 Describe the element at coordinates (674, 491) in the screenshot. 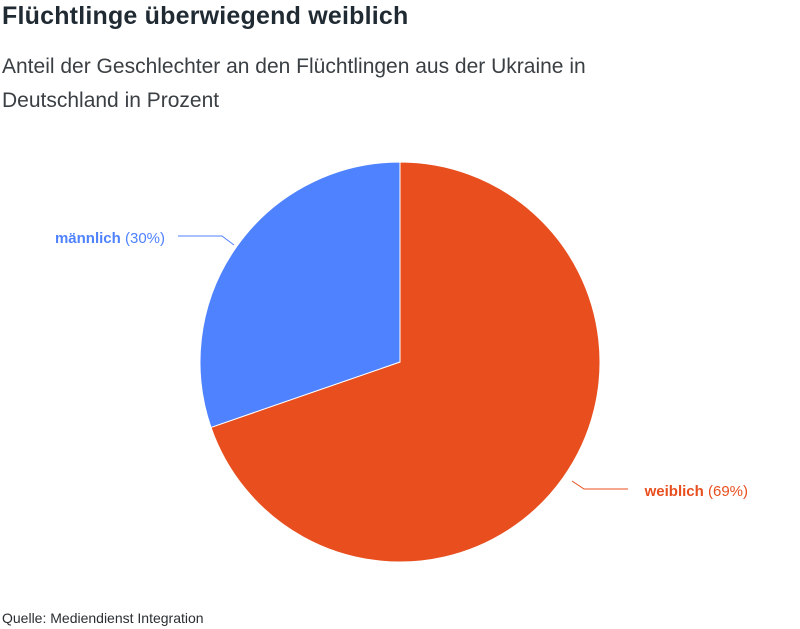

I see `pie-label-name: weiblich` at that location.